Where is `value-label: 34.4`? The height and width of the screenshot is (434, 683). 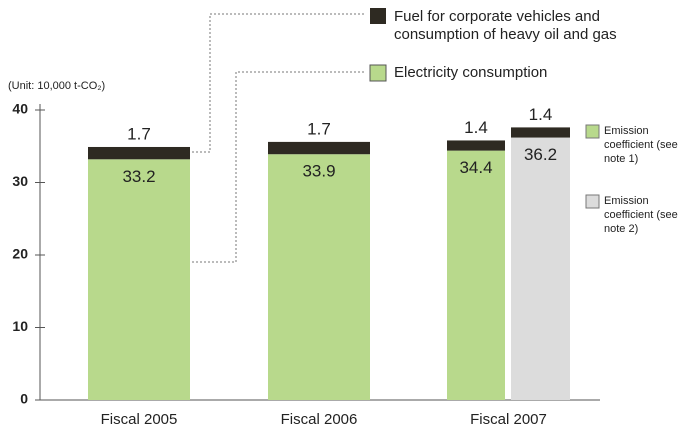 value-label: 34.4 is located at coordinates (475, 167).